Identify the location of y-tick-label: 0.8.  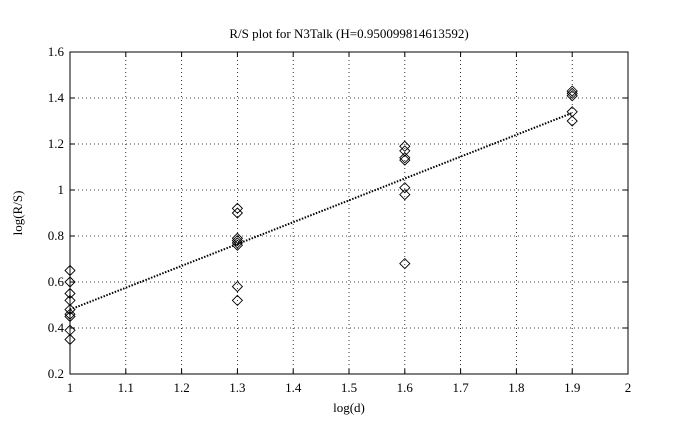
(56, 235).